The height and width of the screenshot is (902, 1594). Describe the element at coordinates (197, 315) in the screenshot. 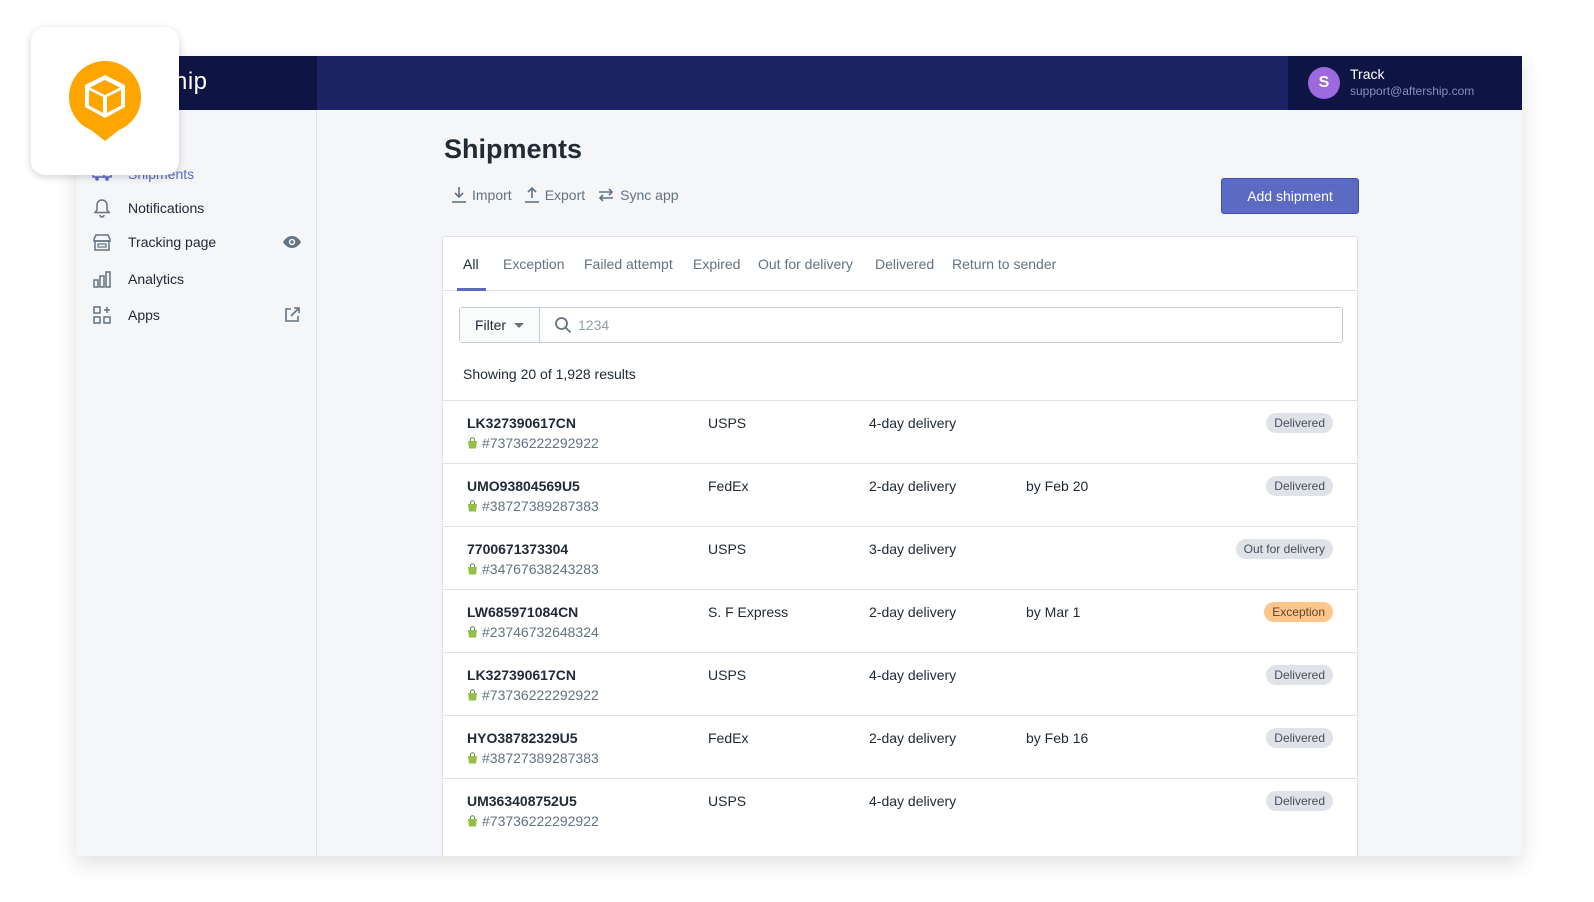

I see `sidebar-item-apps: Apps` at that location.